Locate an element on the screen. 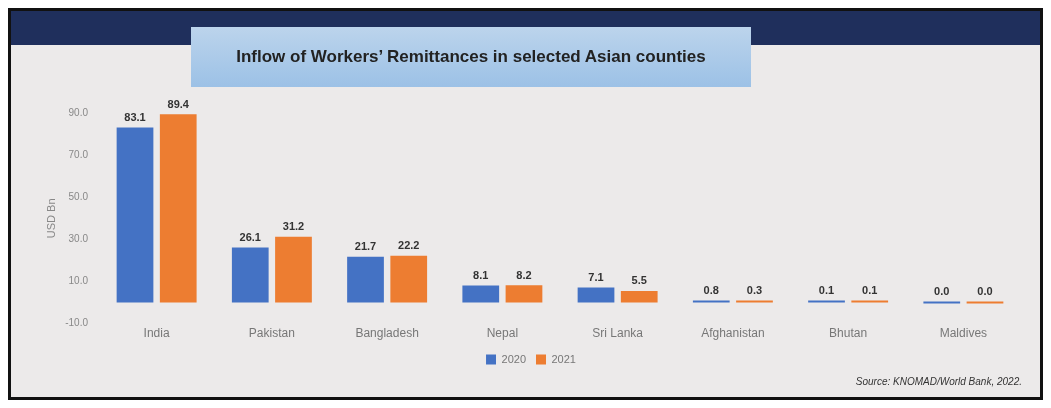 The image size is (1051, 408). data-label: 0.8 is located at coordinates (711, 290).